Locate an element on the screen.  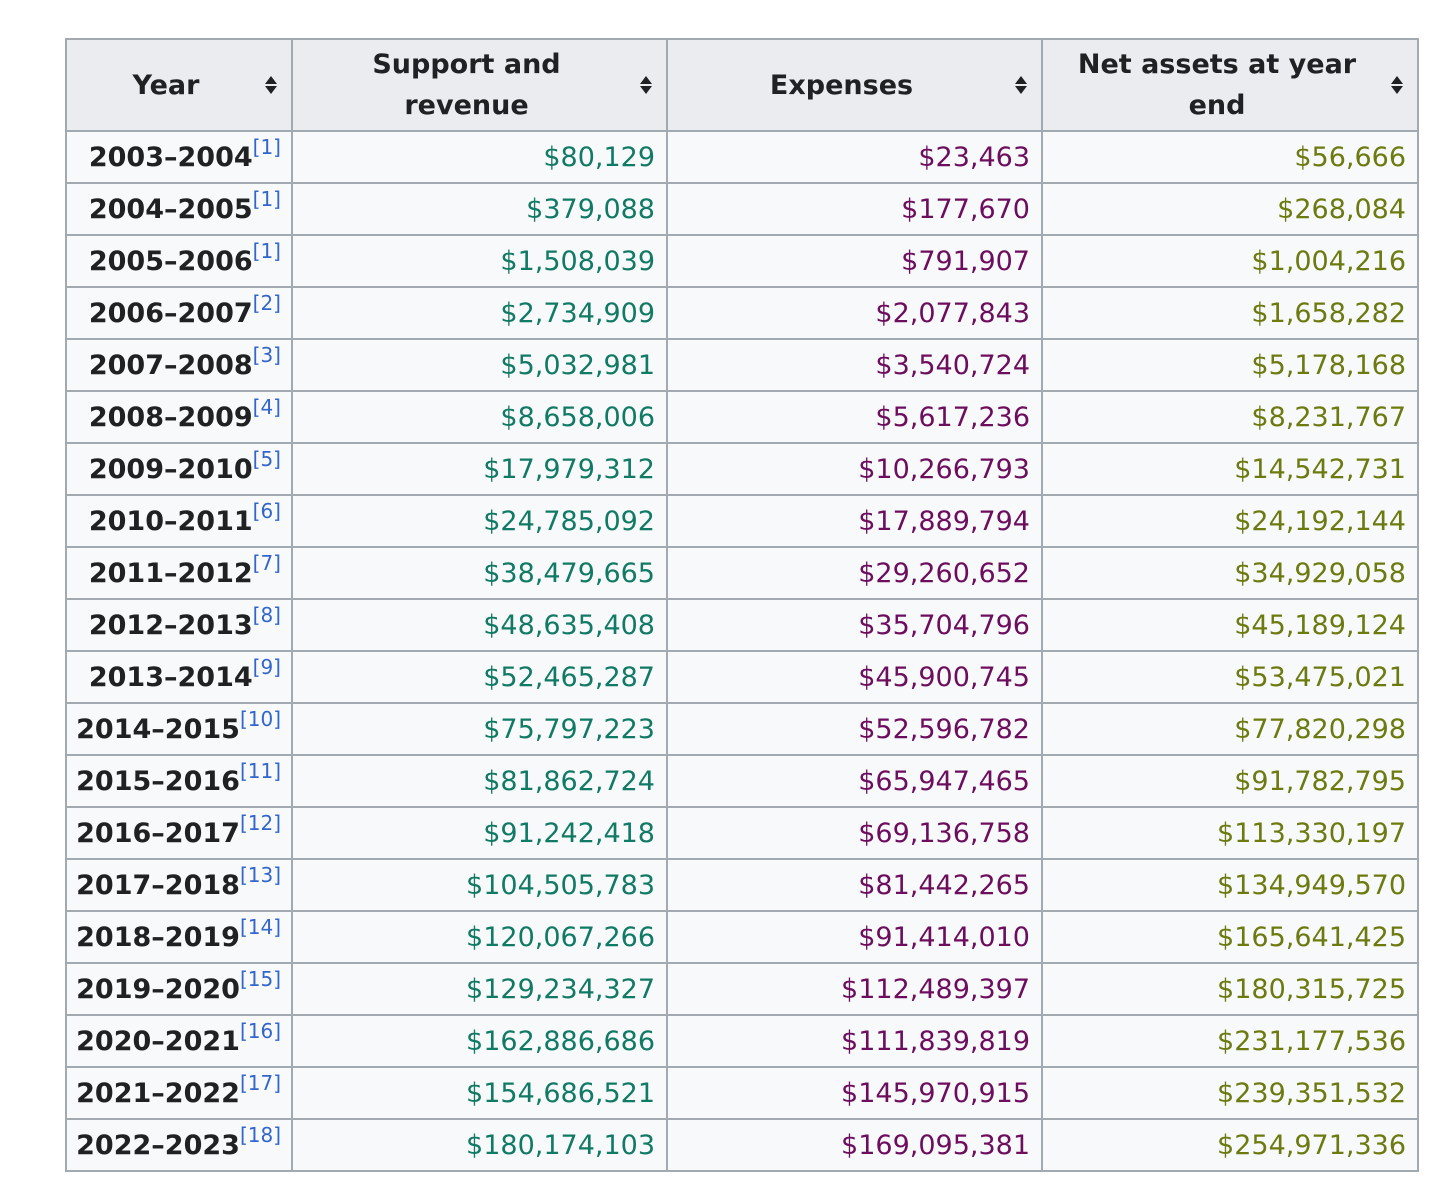
expenses-cell: $145,970,915 is located at coordinates (854, 1093).